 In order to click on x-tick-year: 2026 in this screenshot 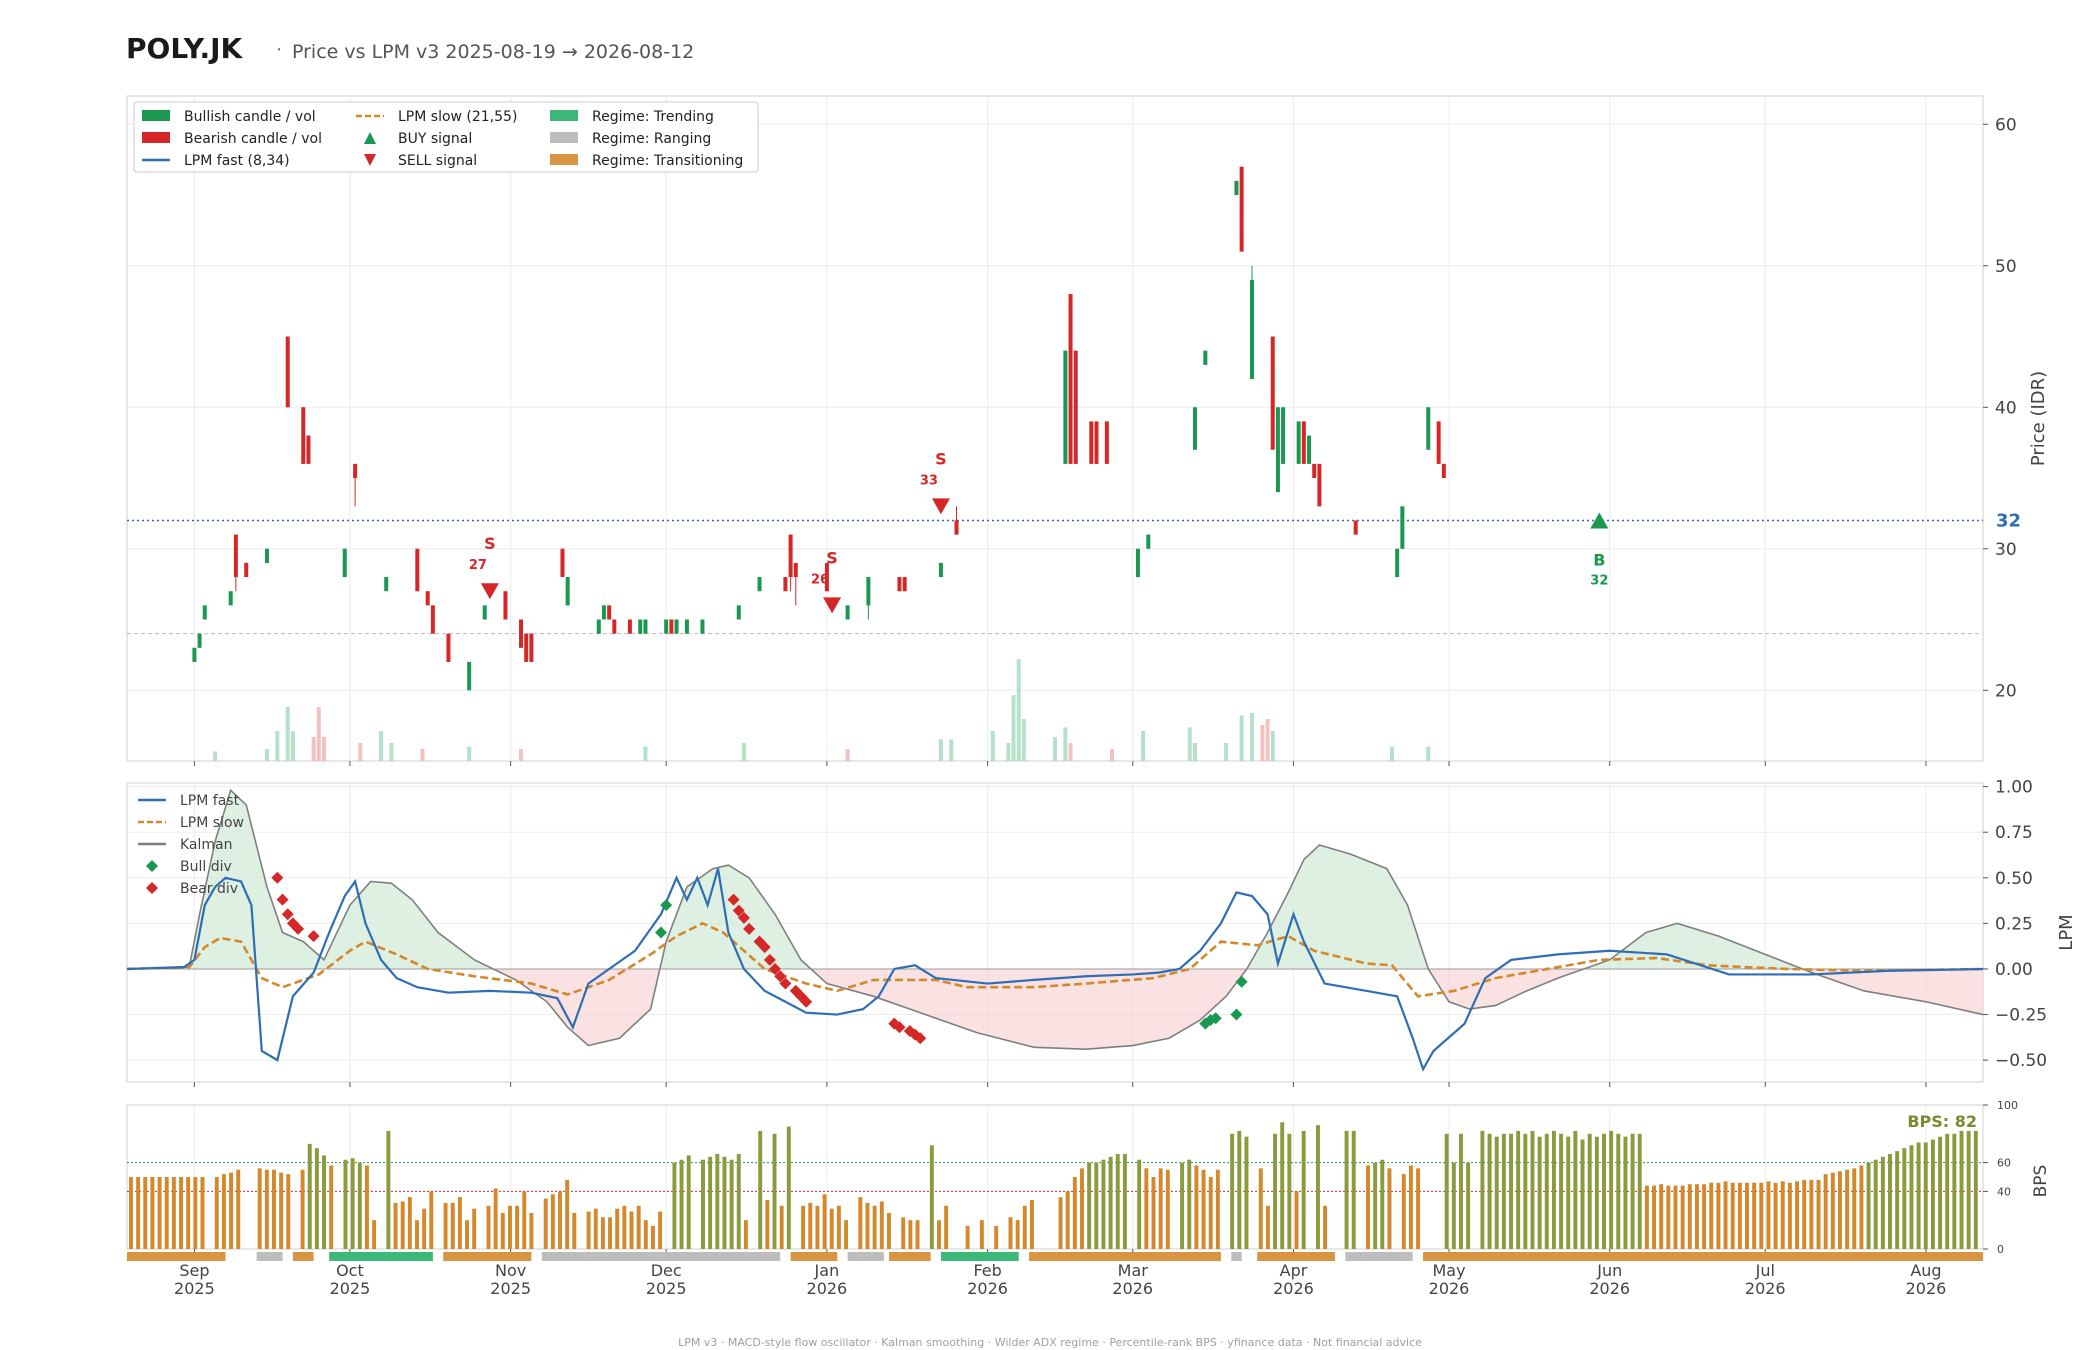, I will do `click(987, 1288)`.